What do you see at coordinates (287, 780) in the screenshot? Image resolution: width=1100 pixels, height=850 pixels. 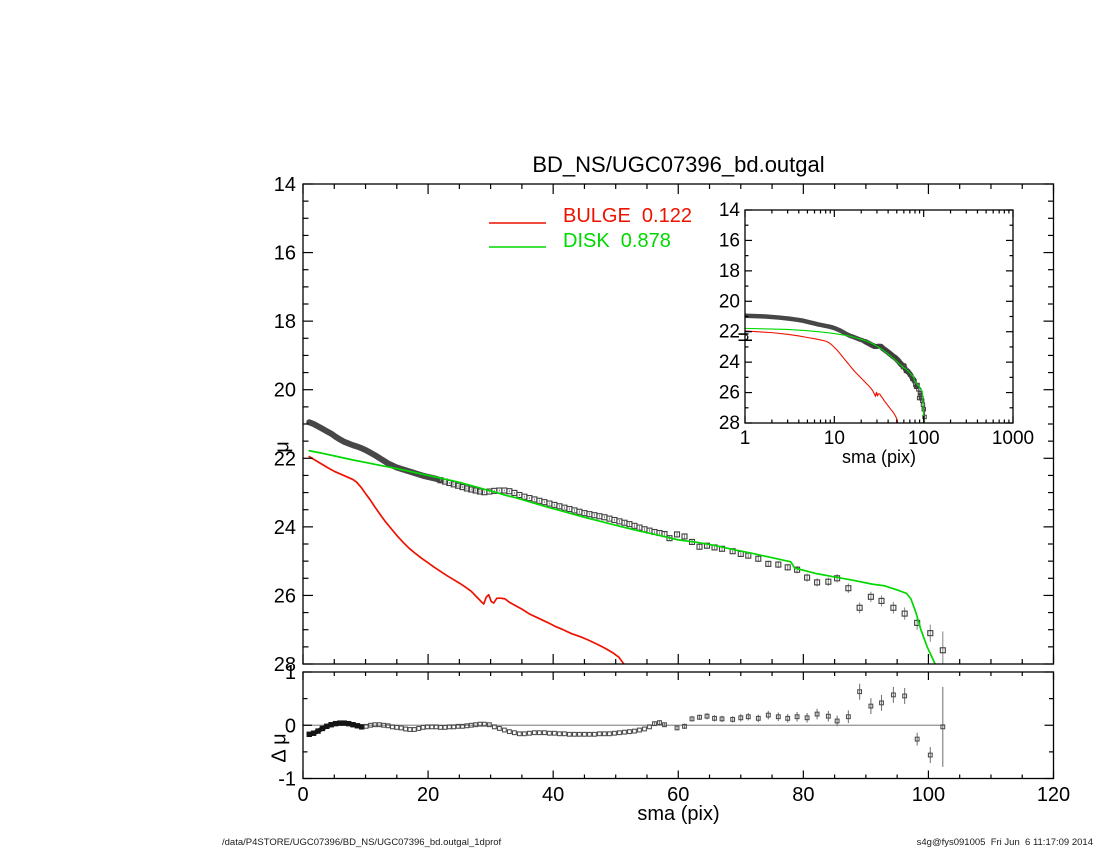 I see `svg-text: -1` at bounding box center [287, 780].